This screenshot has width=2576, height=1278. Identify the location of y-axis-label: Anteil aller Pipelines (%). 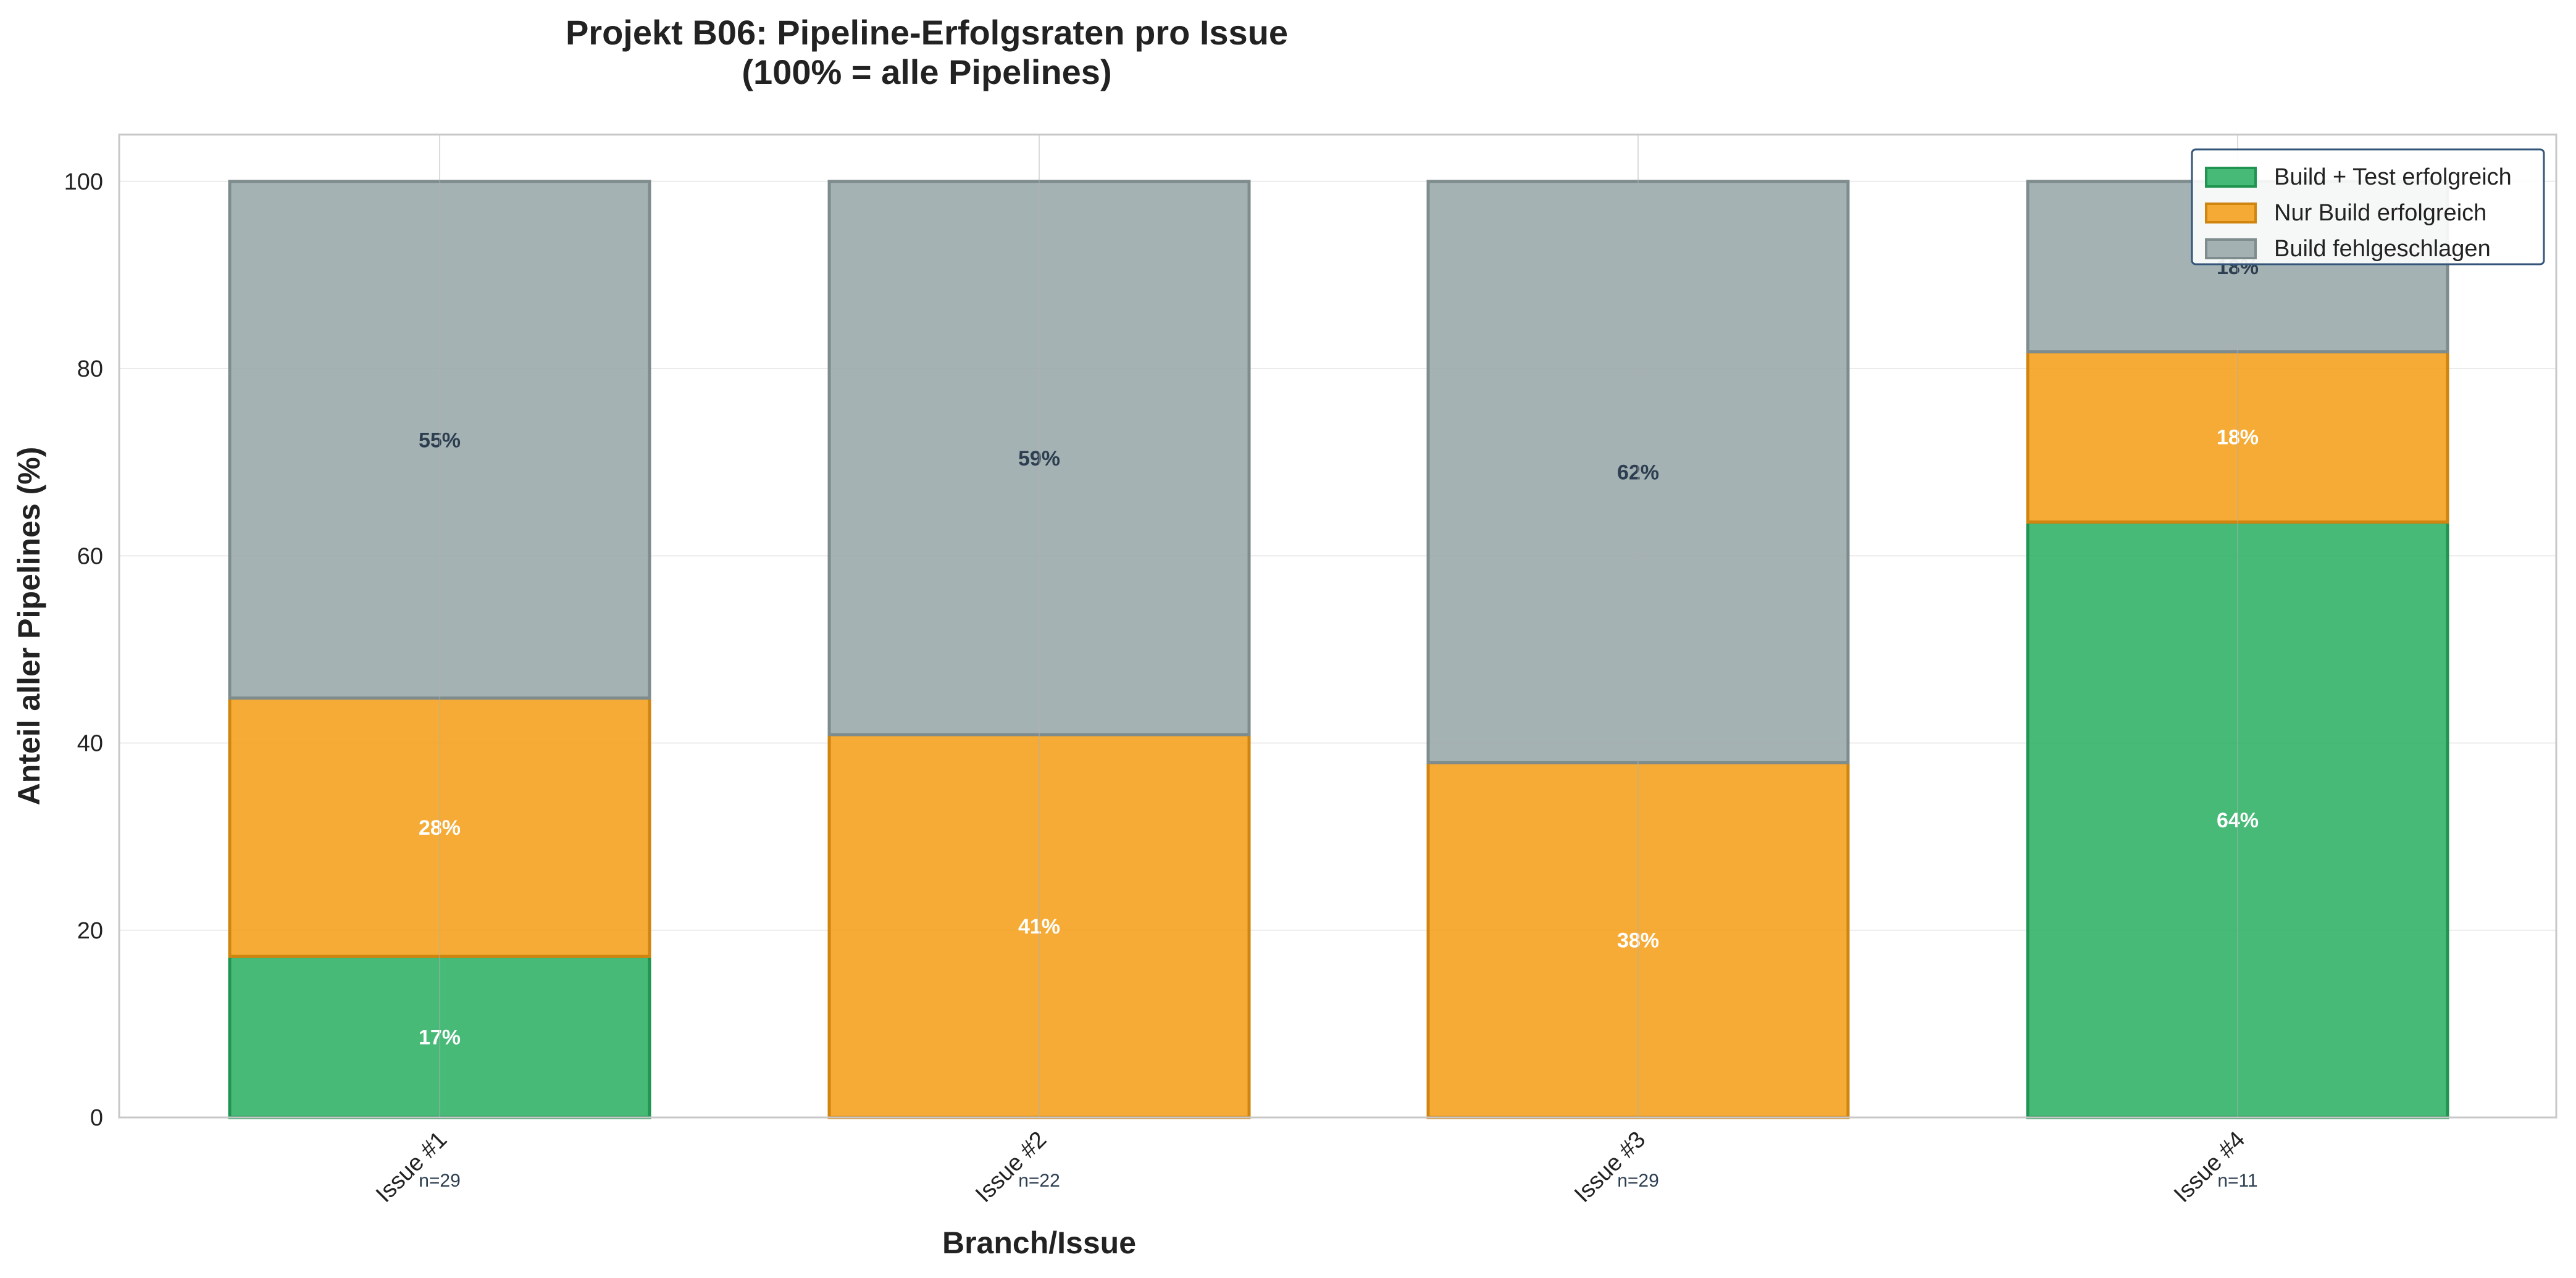
(29, 626).